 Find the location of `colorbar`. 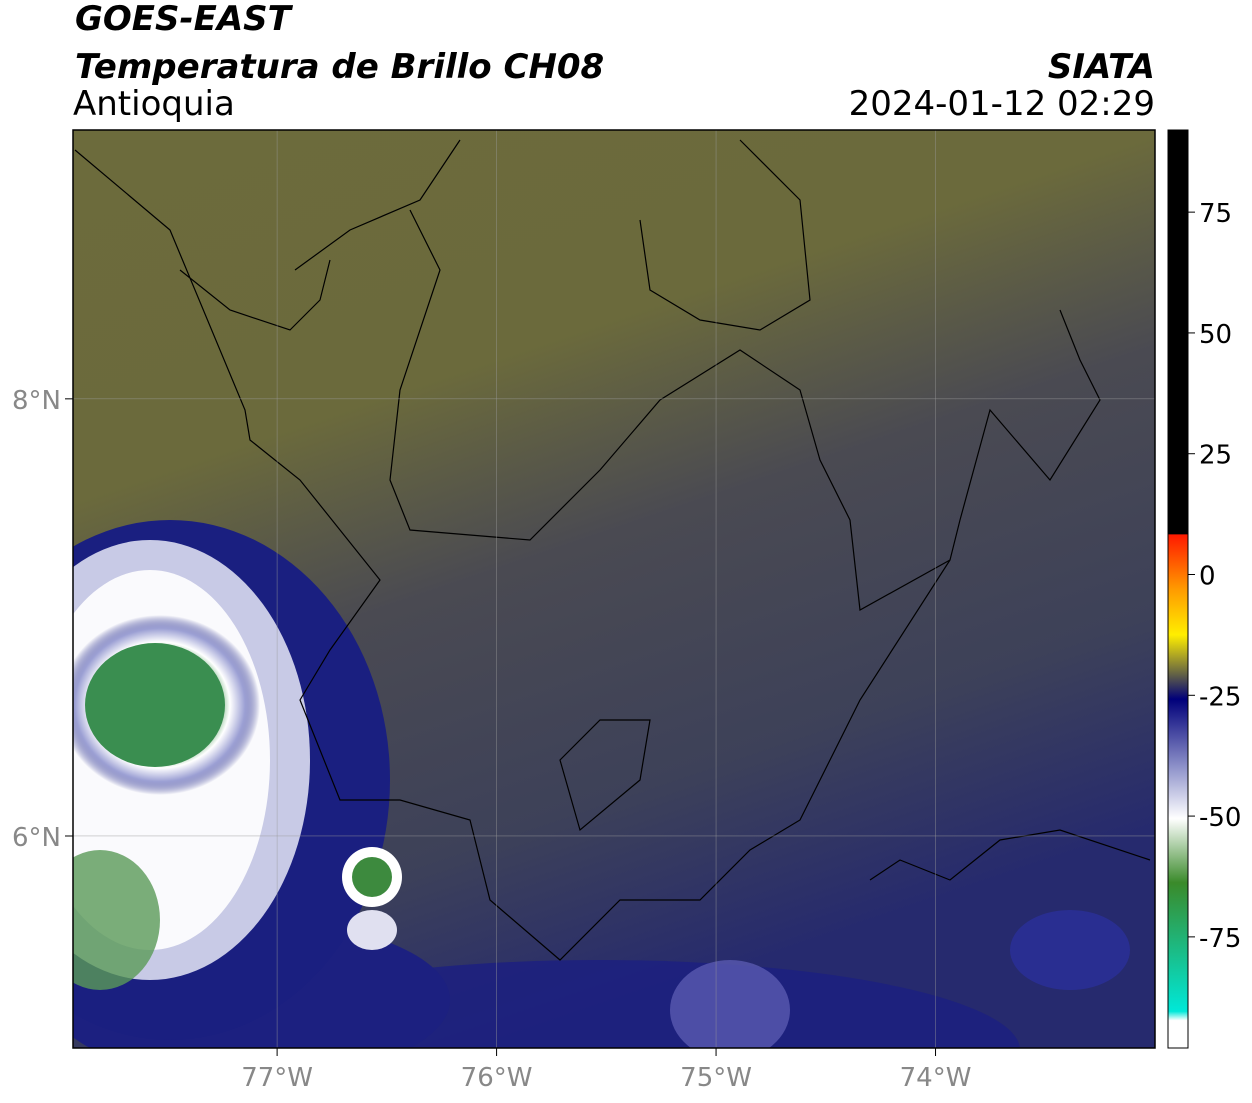

colorbar is located at coordinates (1178, 589).